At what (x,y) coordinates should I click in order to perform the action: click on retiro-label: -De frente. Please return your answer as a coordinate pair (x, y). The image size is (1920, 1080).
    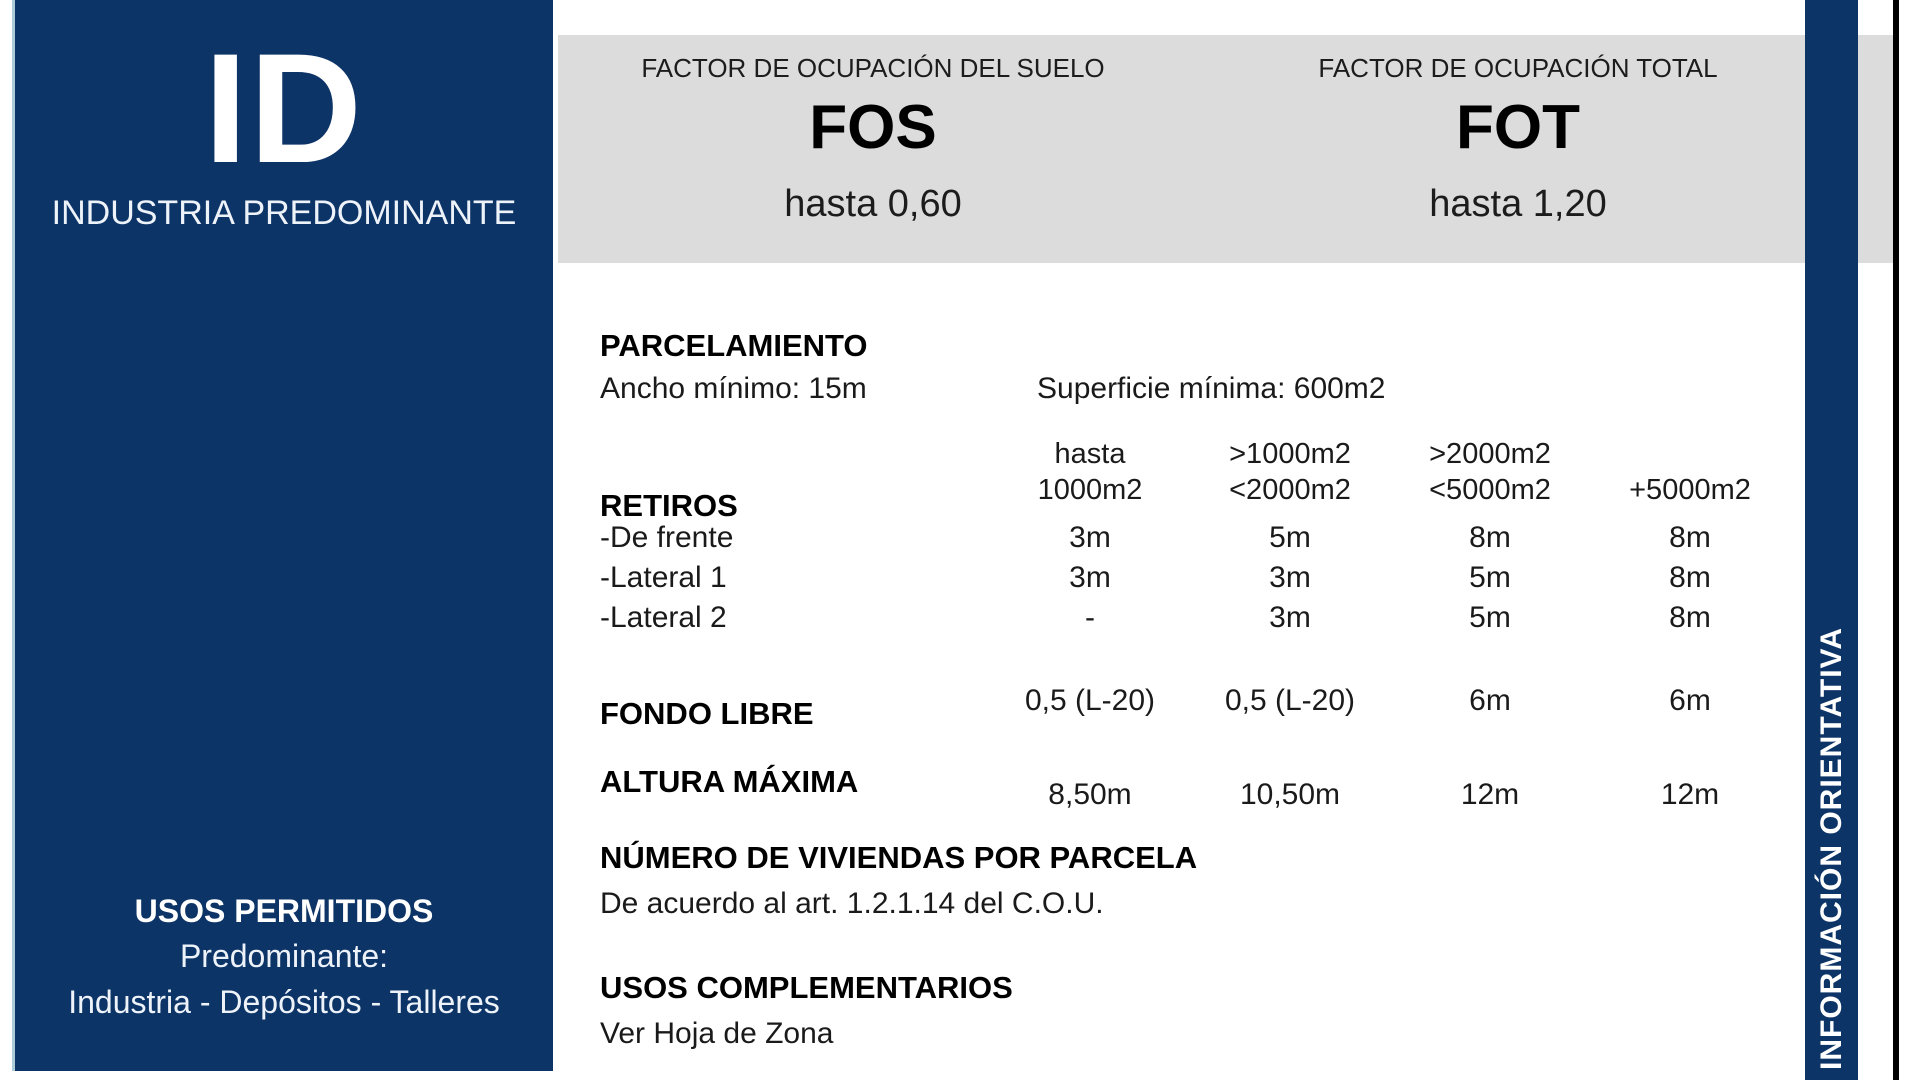
    Looking at the image, I should click on (667, 537).